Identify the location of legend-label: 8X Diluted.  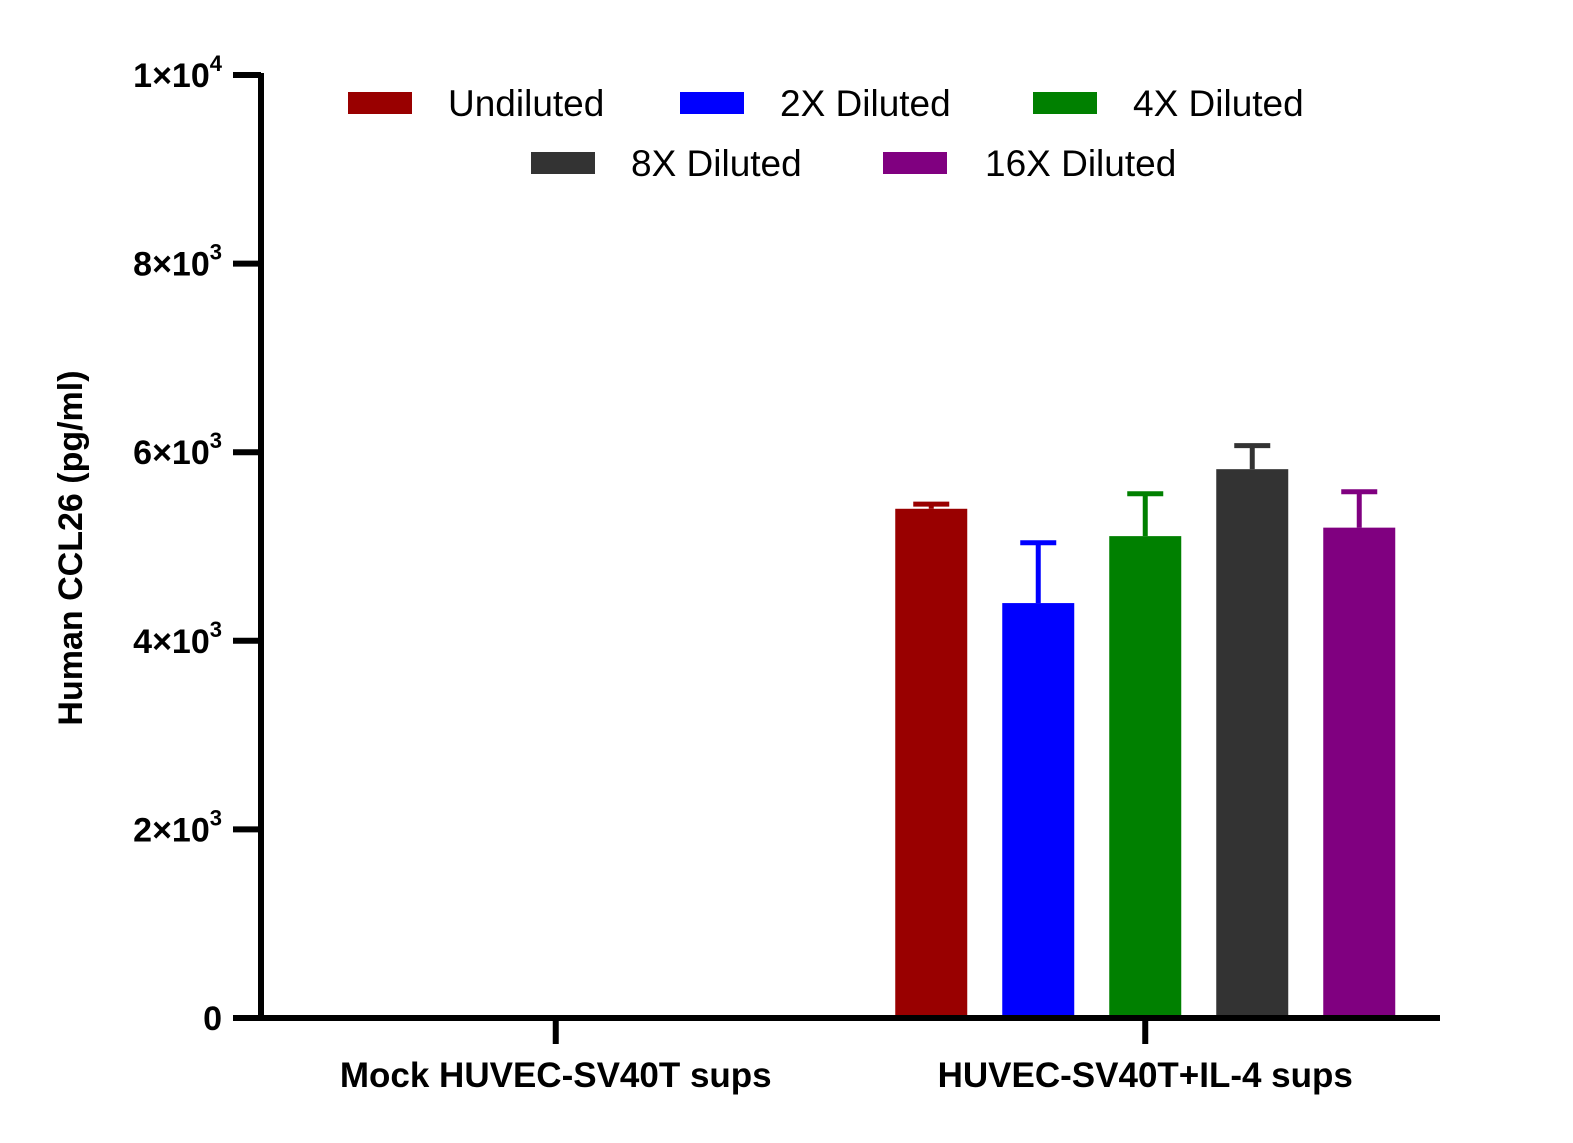
(716, 163).